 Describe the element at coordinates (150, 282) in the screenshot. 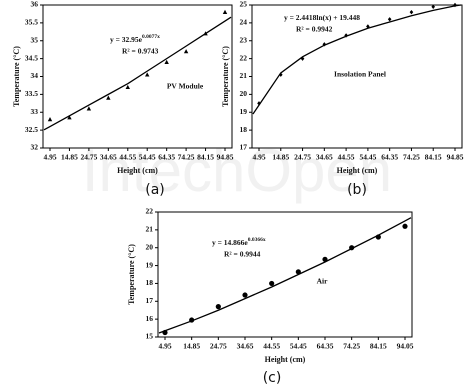

I see `y-tick-label: 18` at that location.